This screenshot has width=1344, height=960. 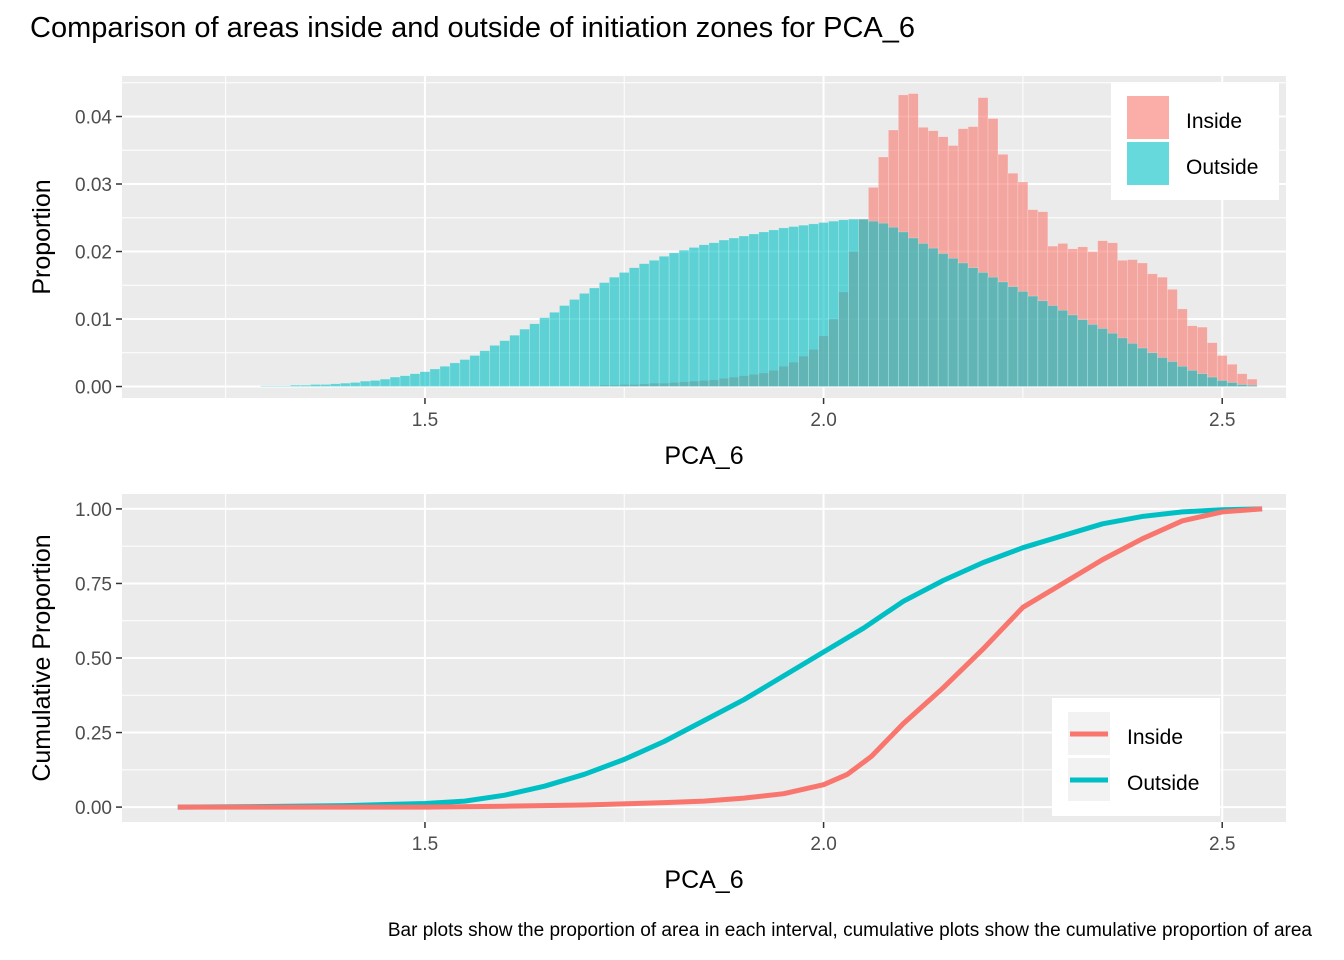 I want to click on y-tick-label: 0.75, so click(x=93, y=584).